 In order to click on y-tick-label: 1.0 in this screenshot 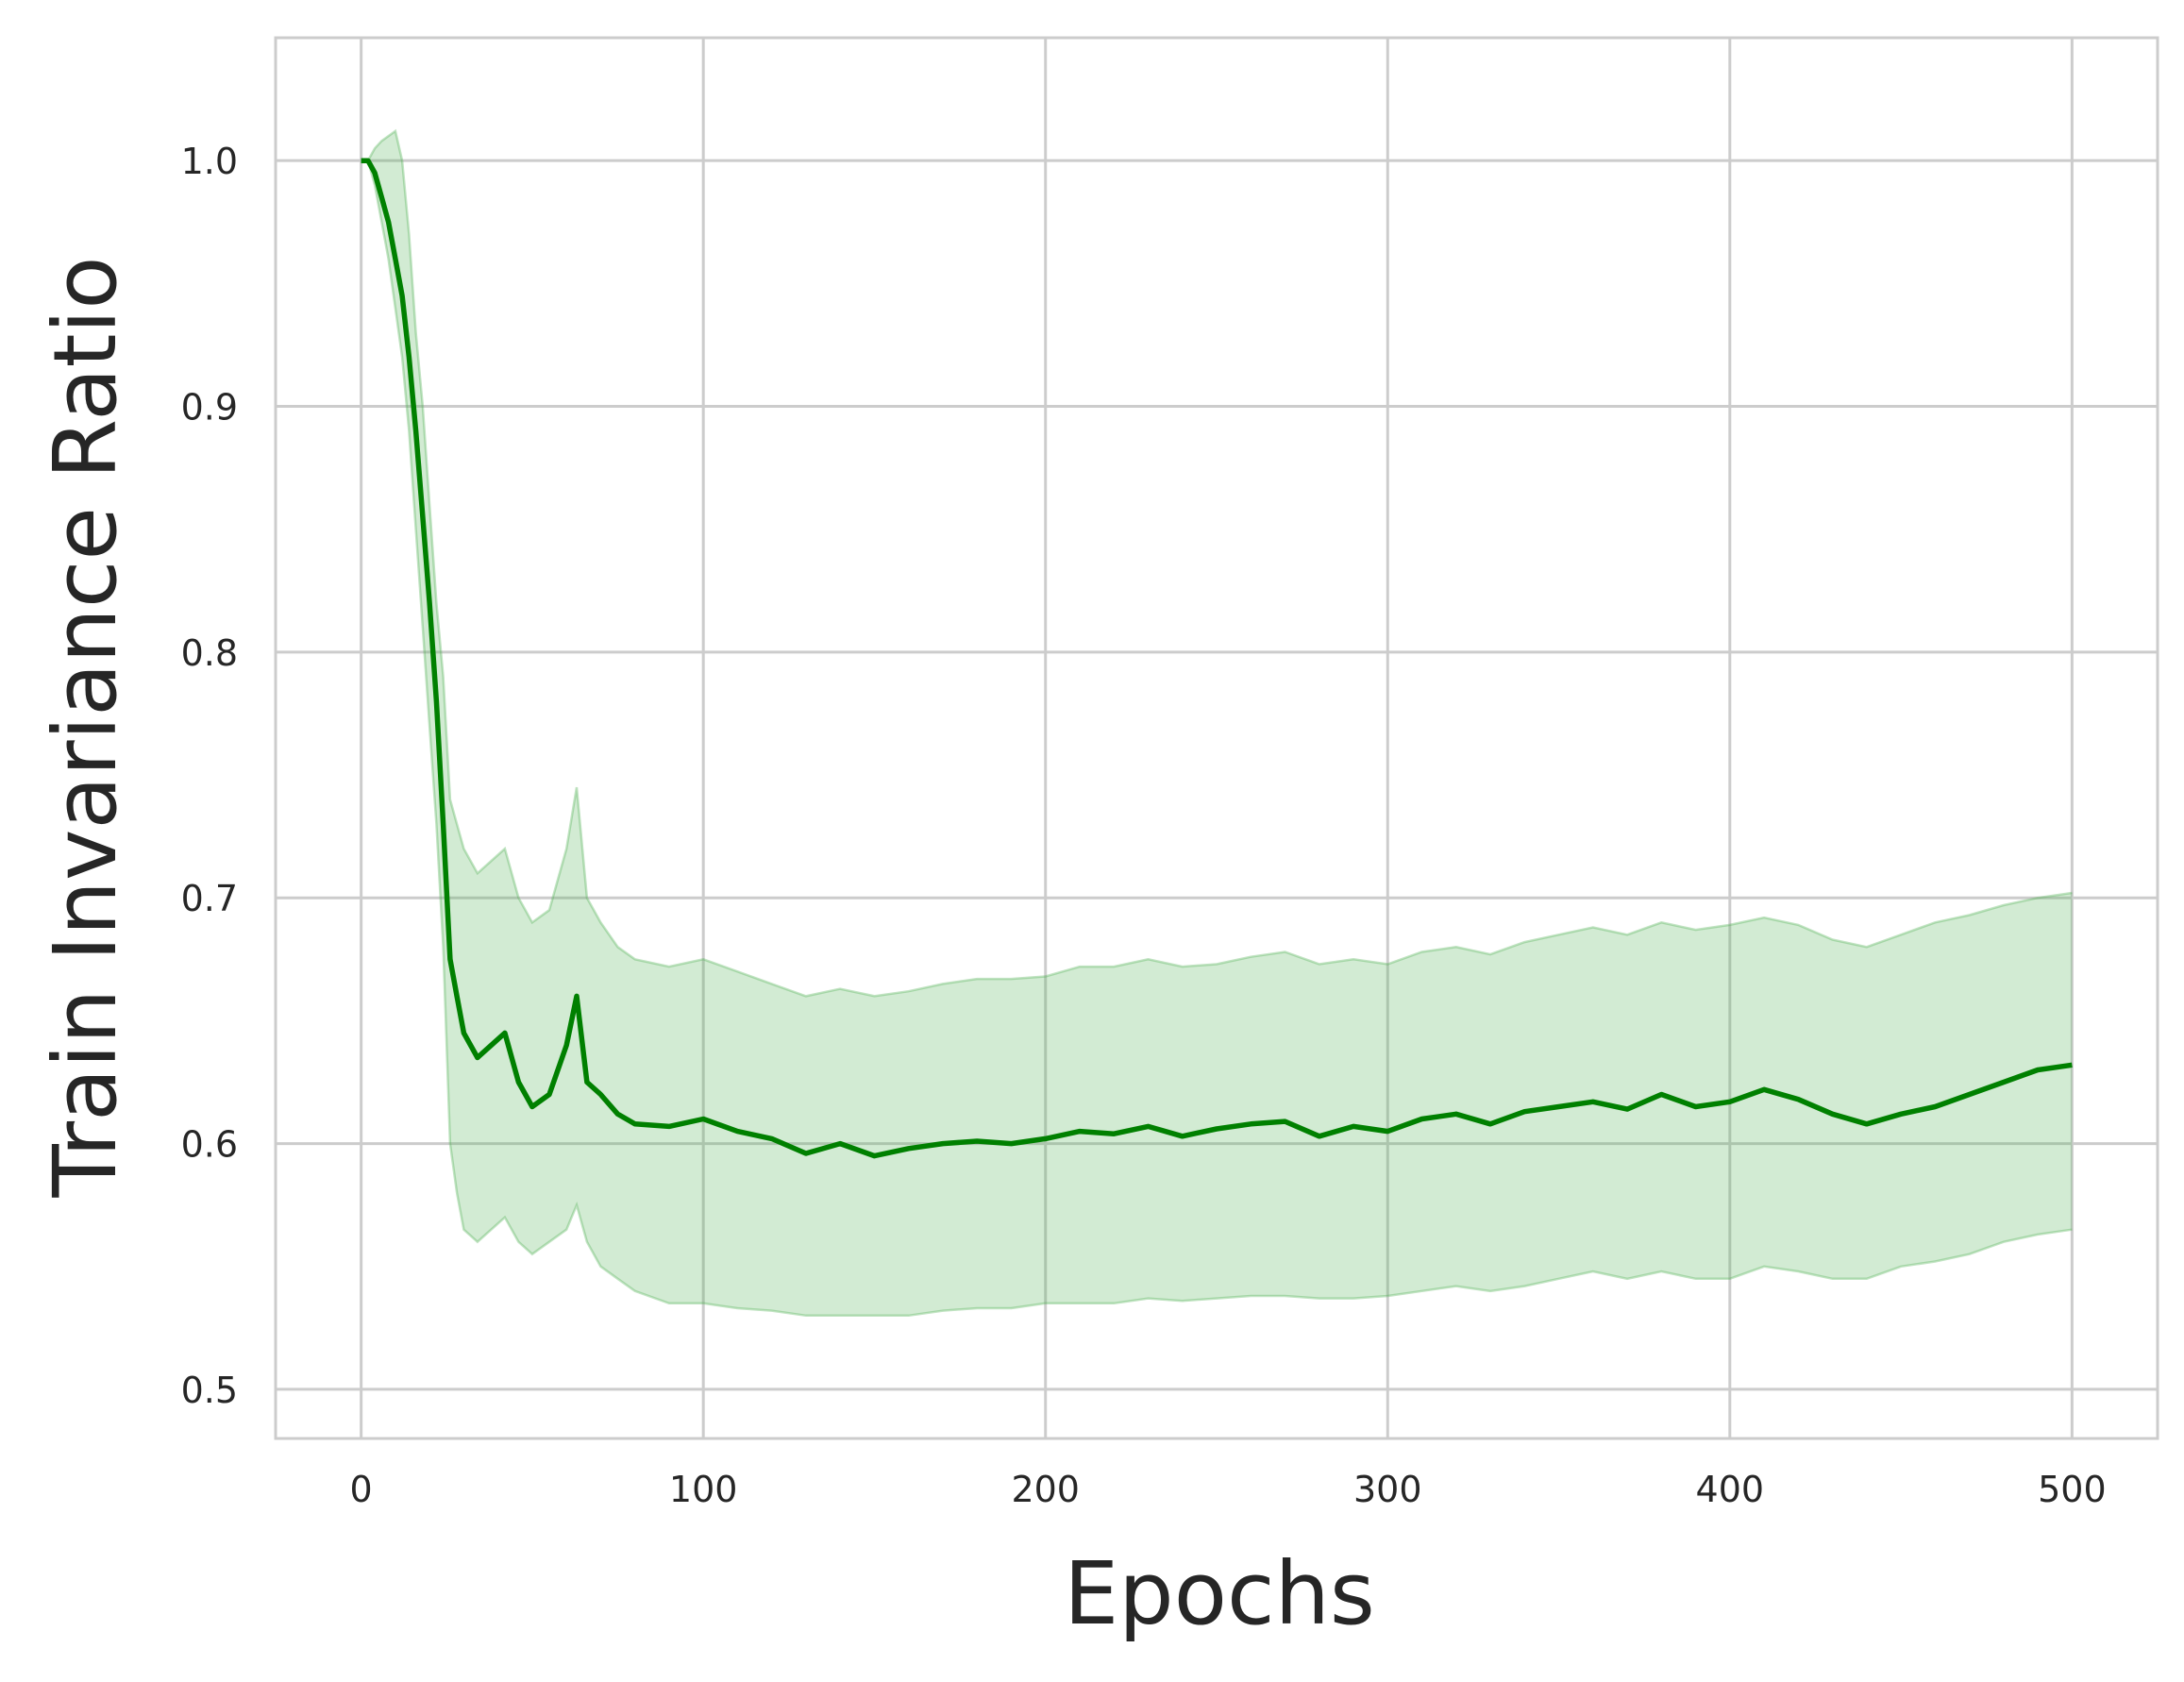, I will do `click(209, 161)`.